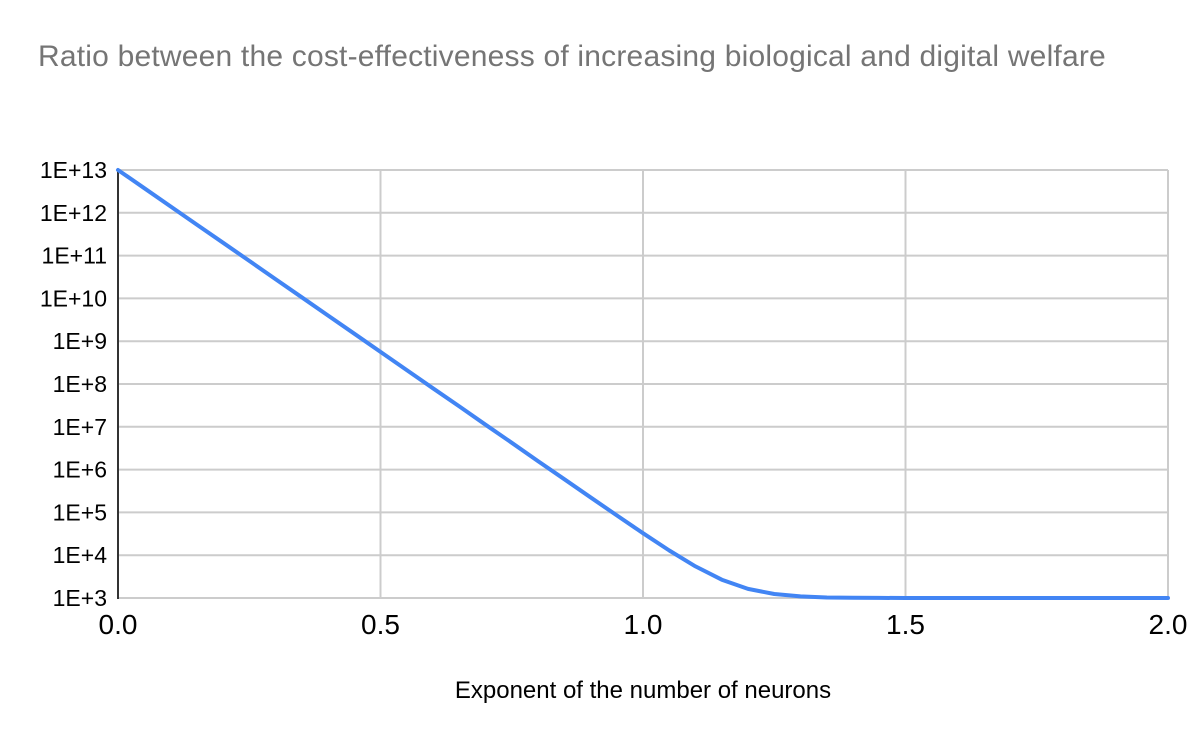  Describe the element at coordinates (74, 256) in the screenshot. I see `y-tick-label: 1E+11` at that location.